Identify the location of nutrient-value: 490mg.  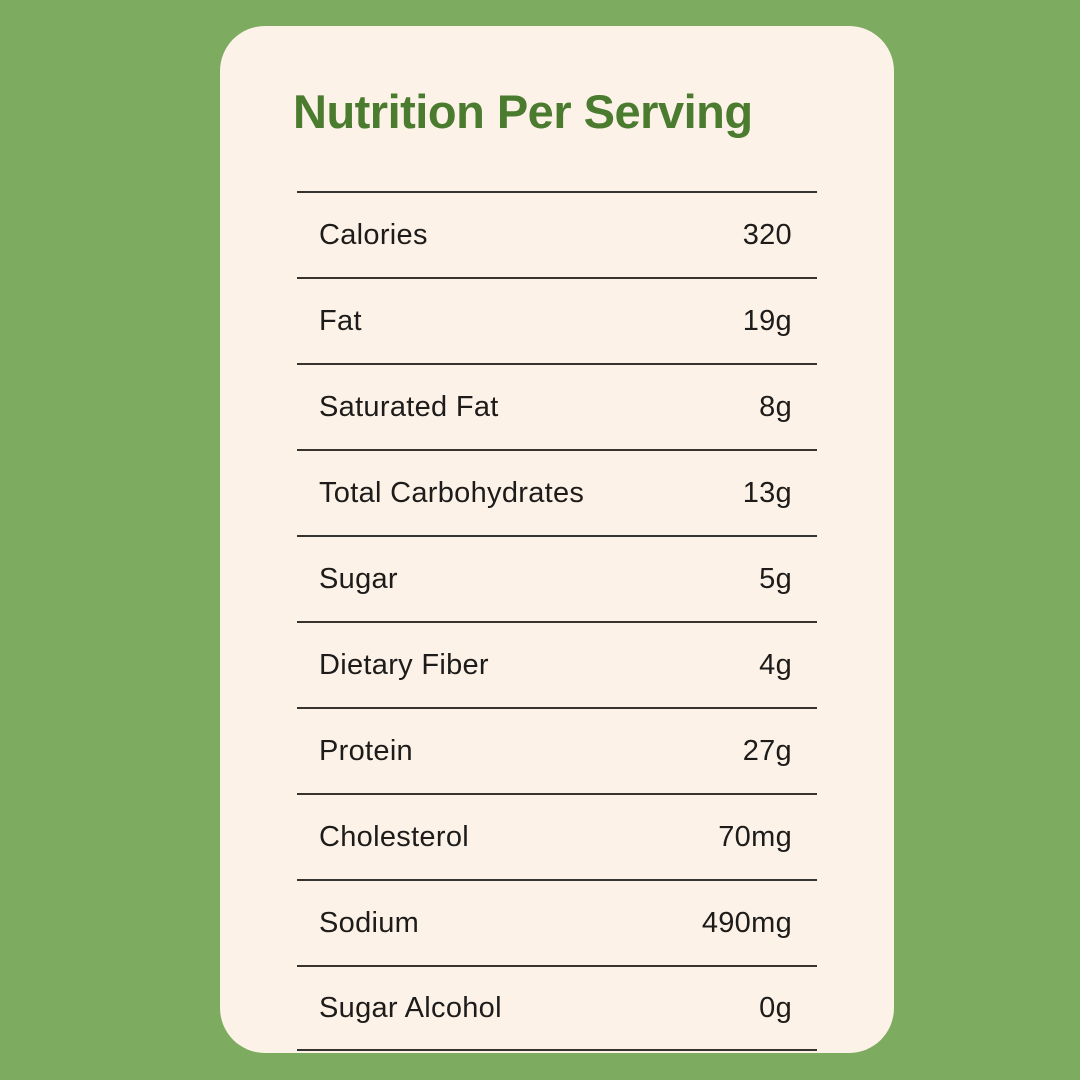
(746, 922).